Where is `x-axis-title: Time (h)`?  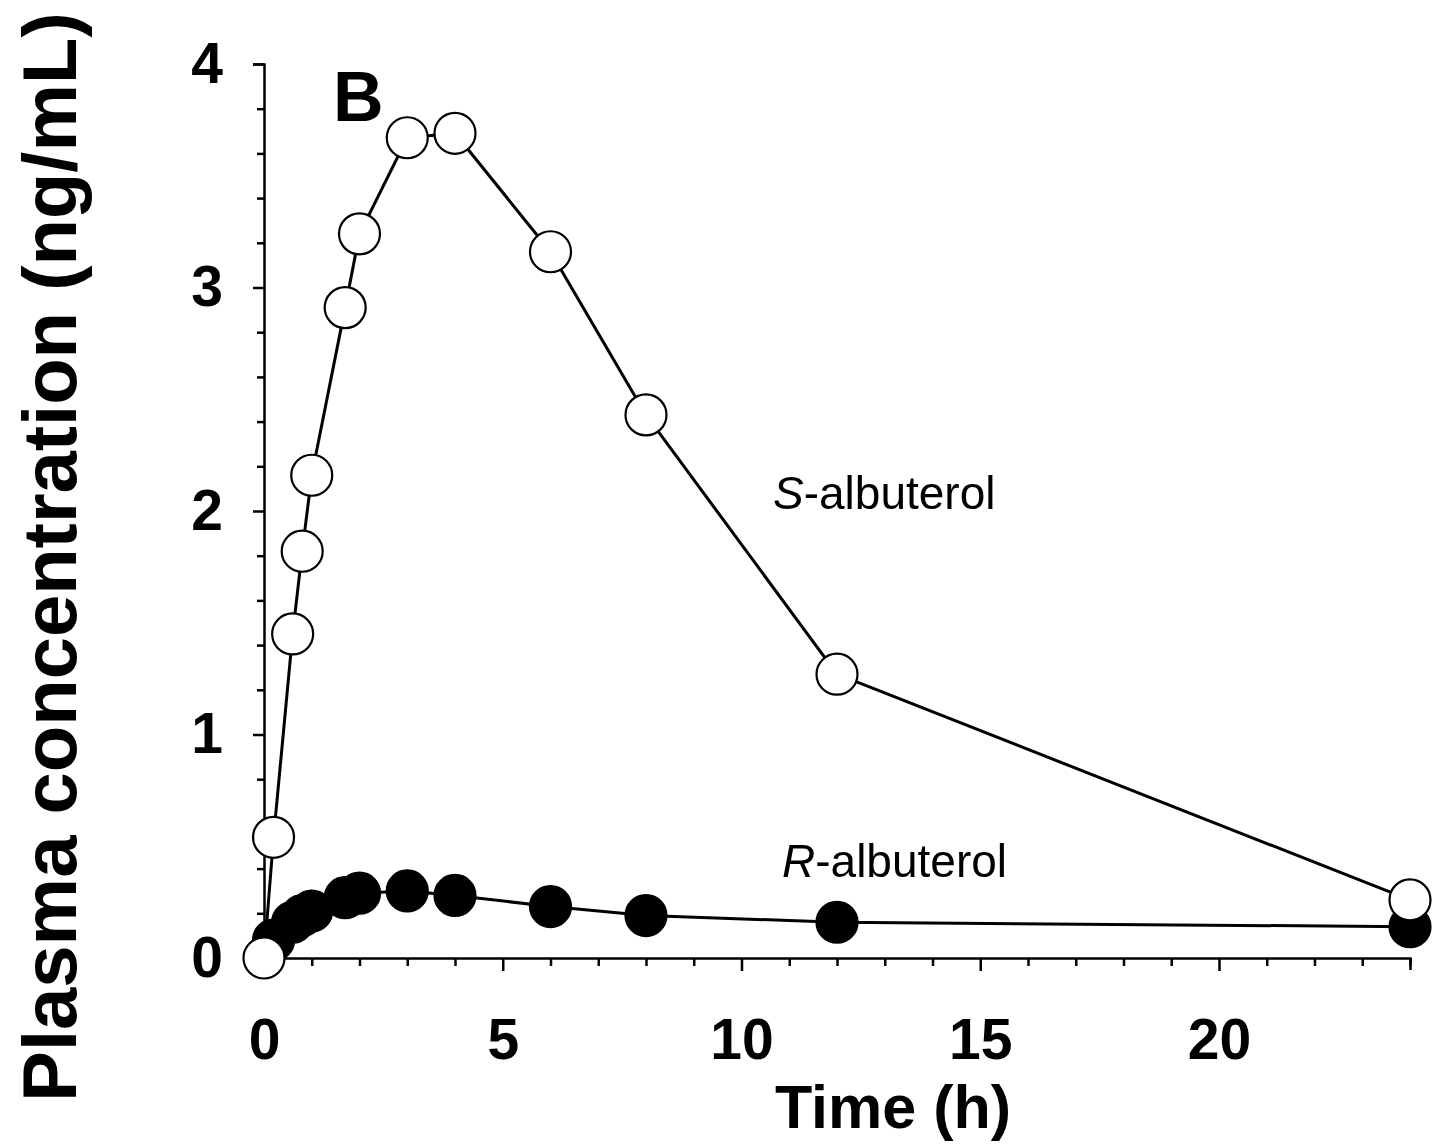 x-axis-title: Time (h) is located at coordinates (893, 1107).